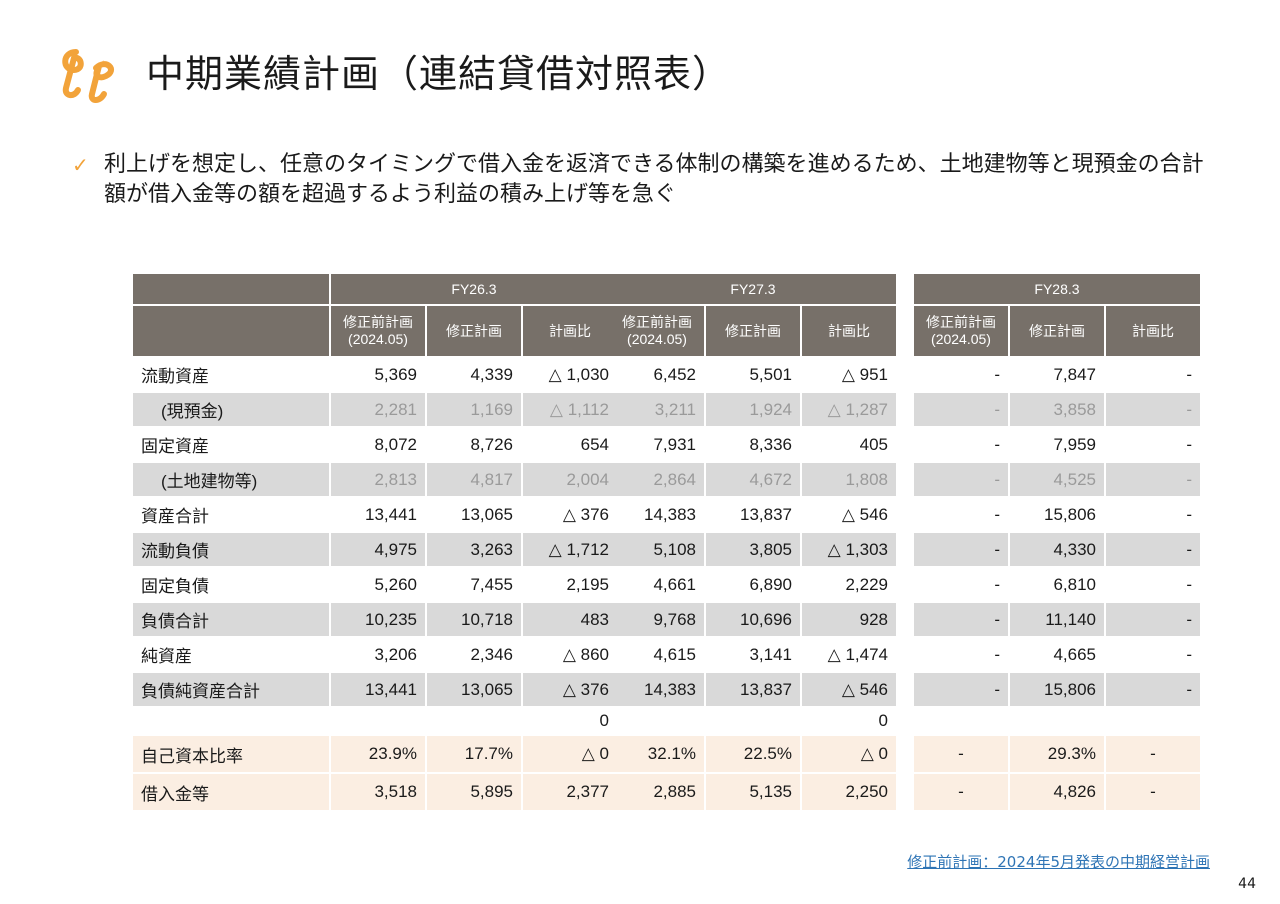  Describe the element at coordinates (657, 514) in the screenshot. I see `value-cell: 14,383` at that location.